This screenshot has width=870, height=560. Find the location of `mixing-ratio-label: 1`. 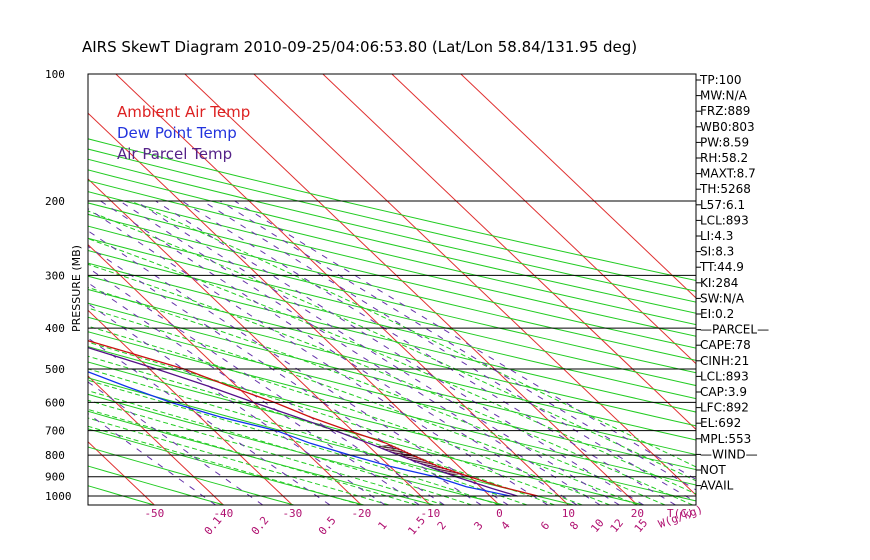

mixing-ratio-label: 1 is located at coordinates (382, 525).